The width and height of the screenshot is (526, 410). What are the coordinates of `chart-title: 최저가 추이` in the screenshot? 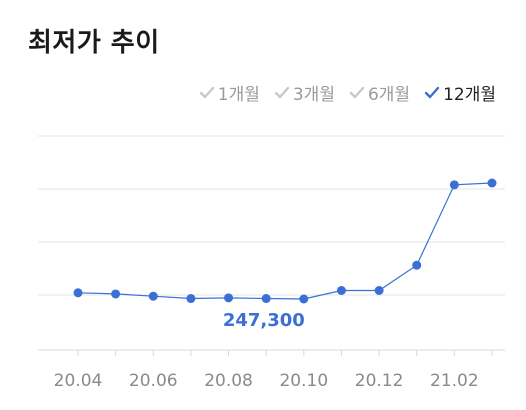 It's located at (94, 43).